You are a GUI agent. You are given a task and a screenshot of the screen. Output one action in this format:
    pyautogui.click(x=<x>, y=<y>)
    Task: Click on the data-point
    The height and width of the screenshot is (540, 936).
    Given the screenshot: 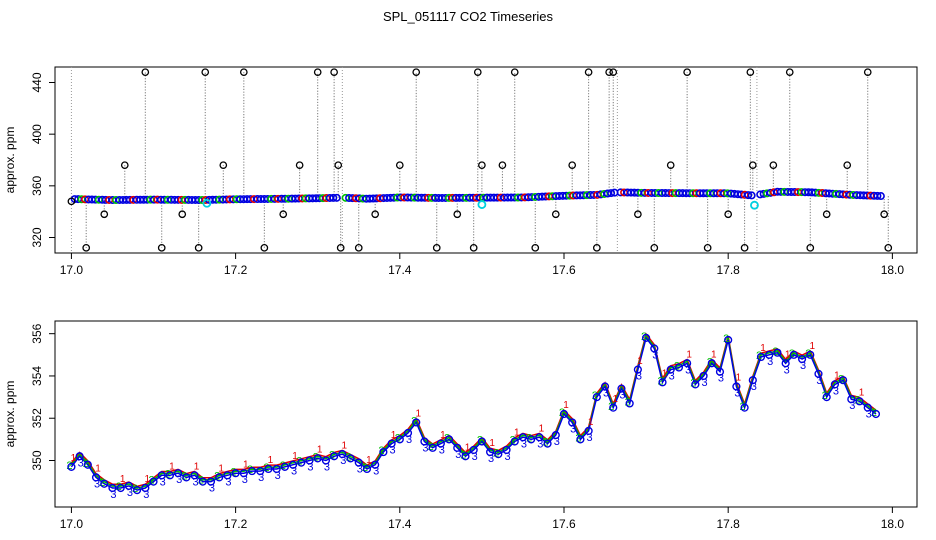 What is the action you would take?
    pyautogui.click(x=333, y=197)
    